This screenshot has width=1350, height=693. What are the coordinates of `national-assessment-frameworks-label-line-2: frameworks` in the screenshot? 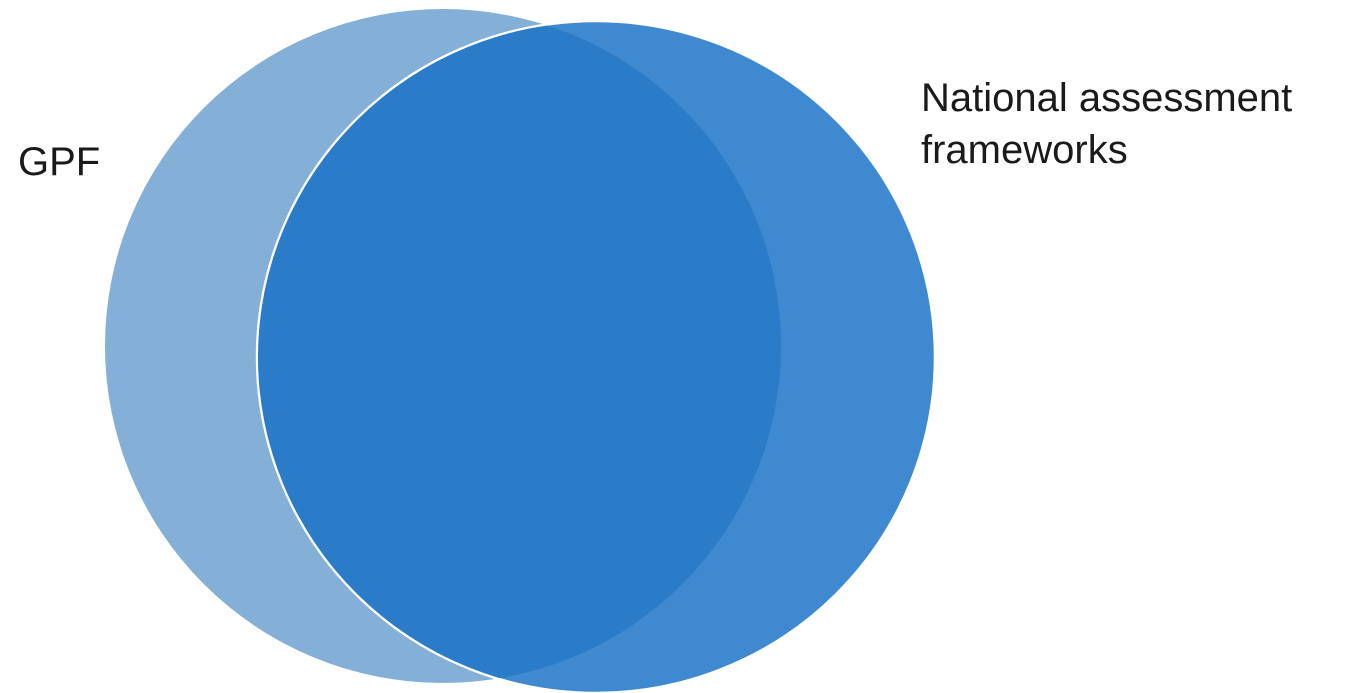 It's located at (1024, 150).